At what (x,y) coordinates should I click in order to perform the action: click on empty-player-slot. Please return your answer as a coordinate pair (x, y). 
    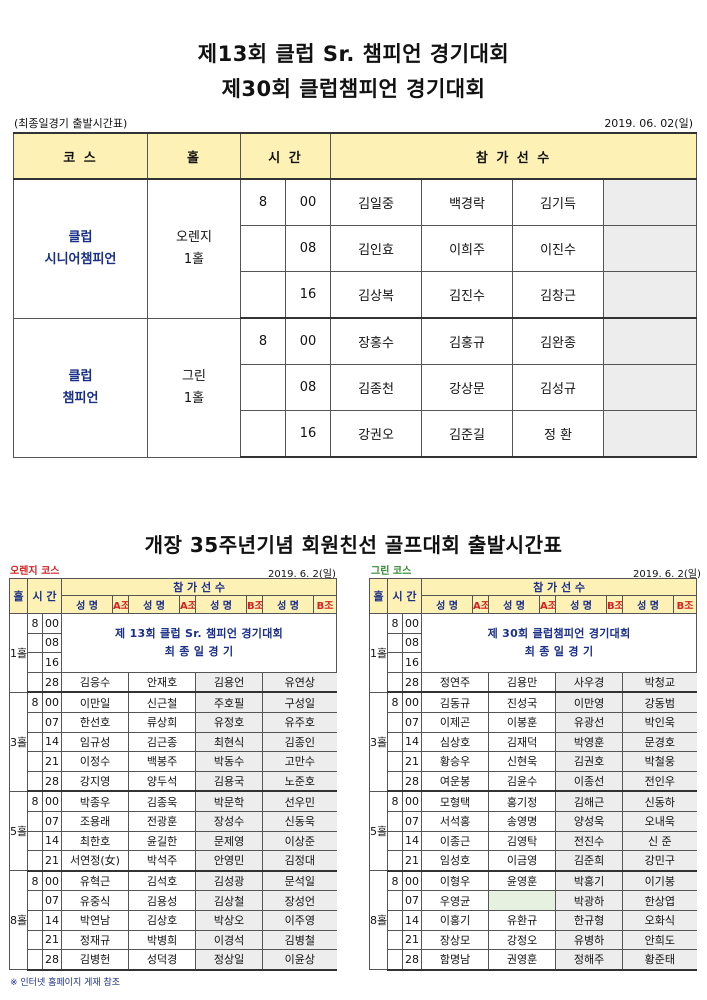
    Looking at the image, I should click on (650, 341).